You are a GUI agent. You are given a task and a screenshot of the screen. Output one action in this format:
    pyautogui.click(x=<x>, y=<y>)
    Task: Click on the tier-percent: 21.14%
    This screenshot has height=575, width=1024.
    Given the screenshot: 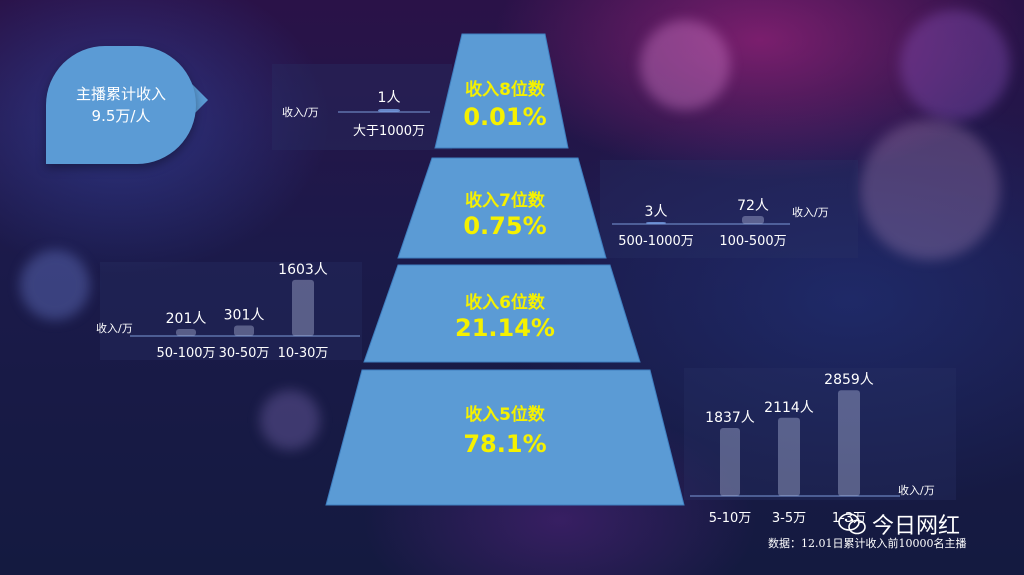 What is the action you would take?
    pyautogui.click(x=505, y=328)
    